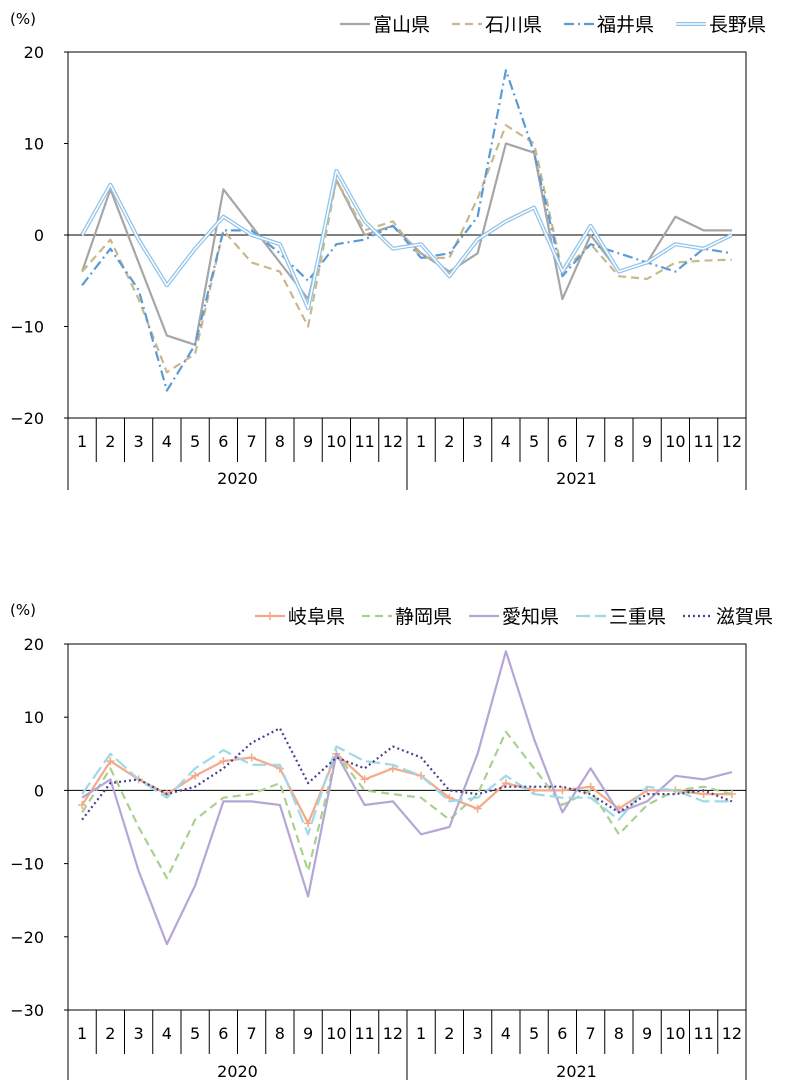  Describe the element at coordinates (423, 617) in the screenshot. I see `legend-label: 静岡県` at that location.